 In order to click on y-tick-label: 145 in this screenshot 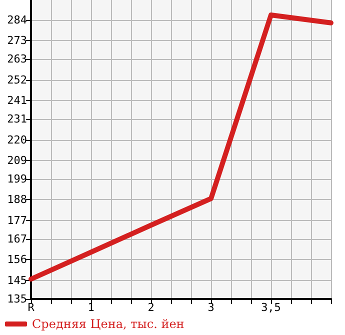, I will do `click(17, 280)`.